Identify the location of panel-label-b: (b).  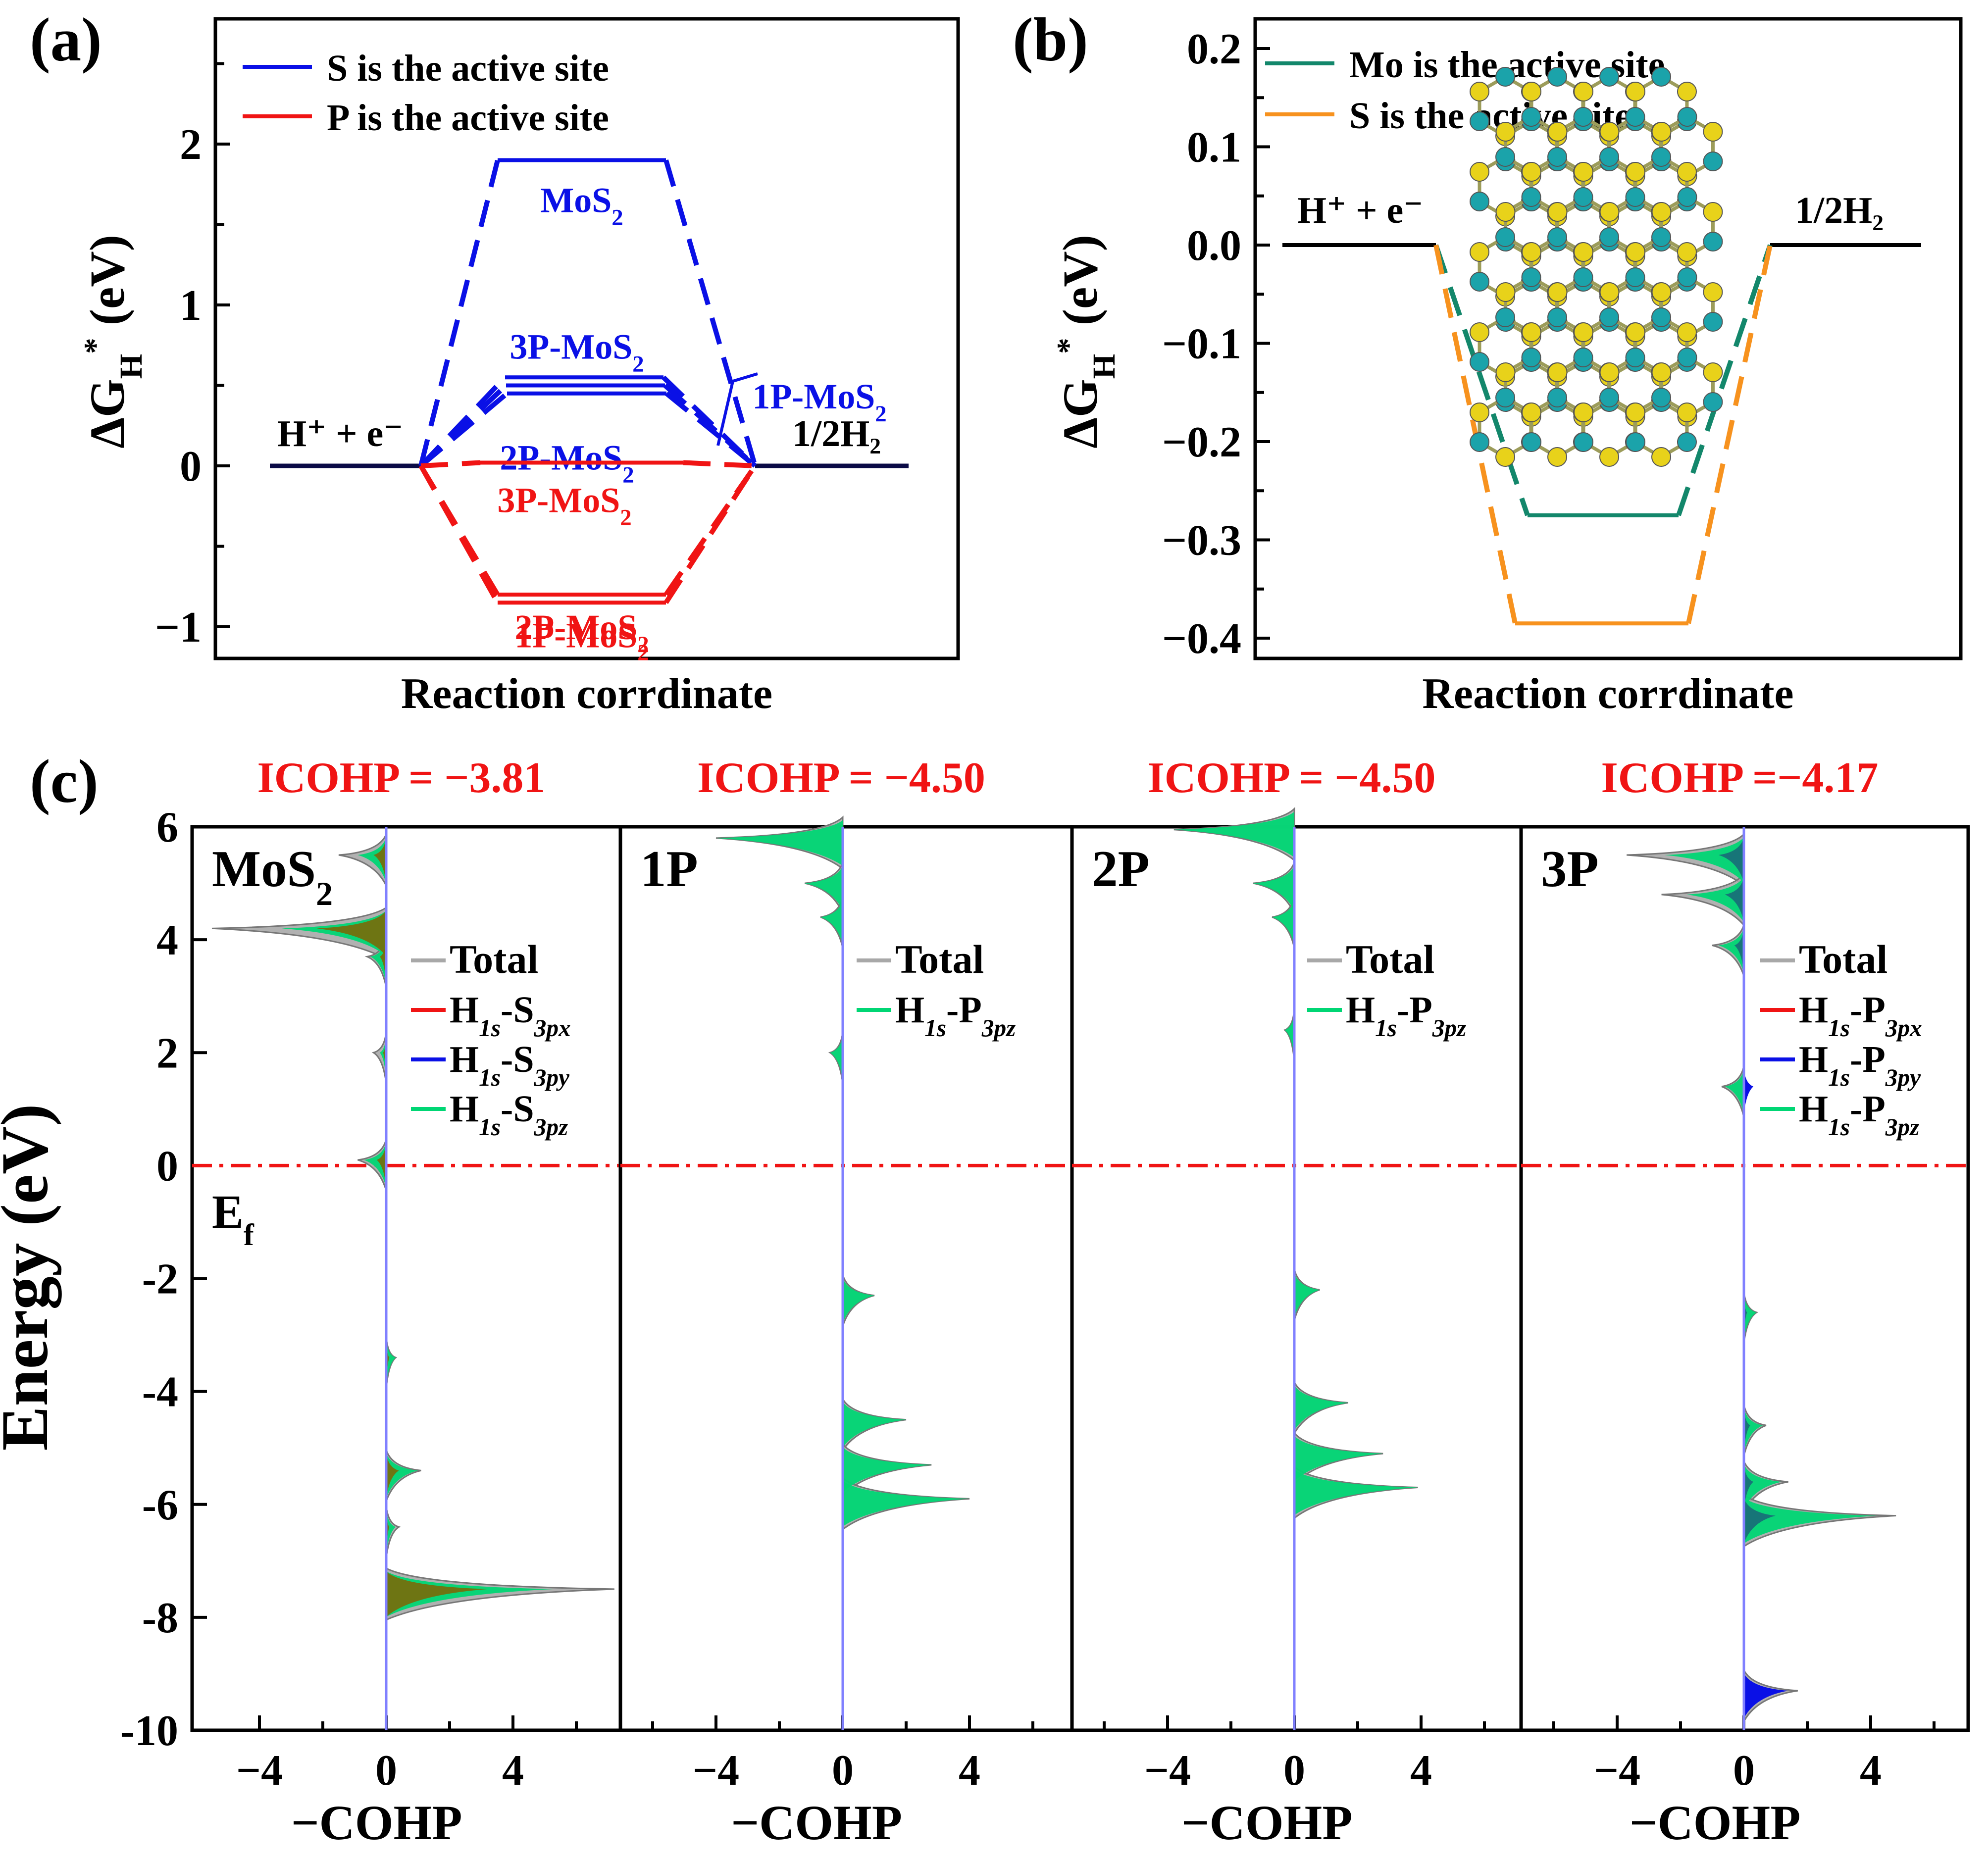
(1051, 40).